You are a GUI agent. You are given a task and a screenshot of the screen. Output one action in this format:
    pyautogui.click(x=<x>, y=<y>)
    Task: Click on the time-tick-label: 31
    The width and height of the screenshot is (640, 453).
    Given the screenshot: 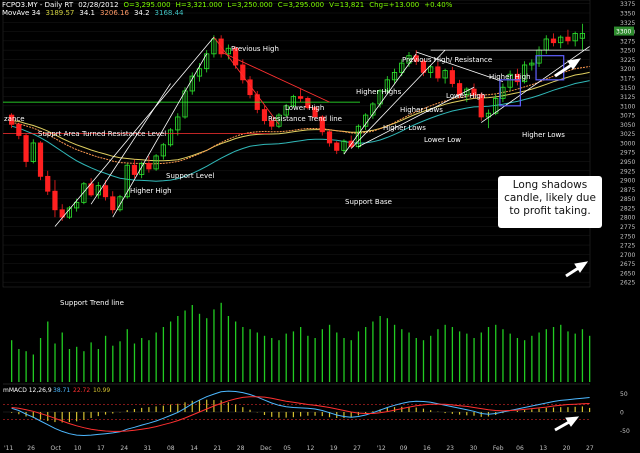 What is the action you would take?
    pyautogui.click(x=148, y=448)
    